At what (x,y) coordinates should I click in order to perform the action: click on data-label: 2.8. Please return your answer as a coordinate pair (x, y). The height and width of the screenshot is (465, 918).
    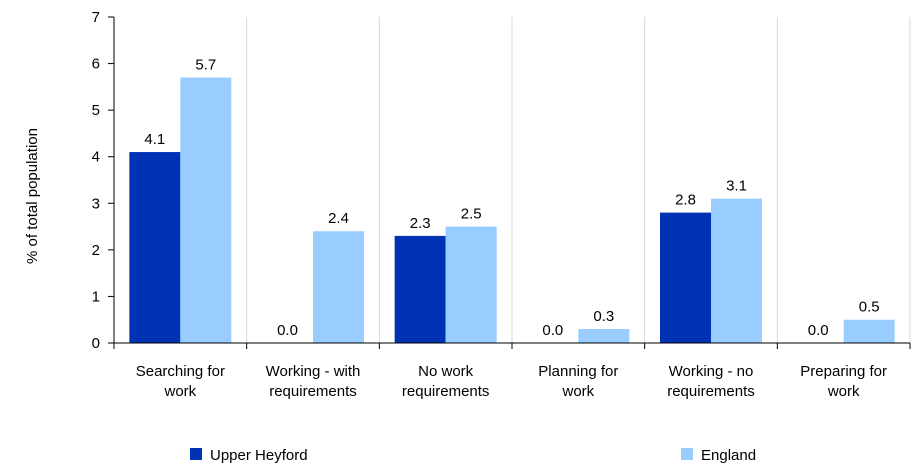
    Looking at the image, I should click on (685, 200).